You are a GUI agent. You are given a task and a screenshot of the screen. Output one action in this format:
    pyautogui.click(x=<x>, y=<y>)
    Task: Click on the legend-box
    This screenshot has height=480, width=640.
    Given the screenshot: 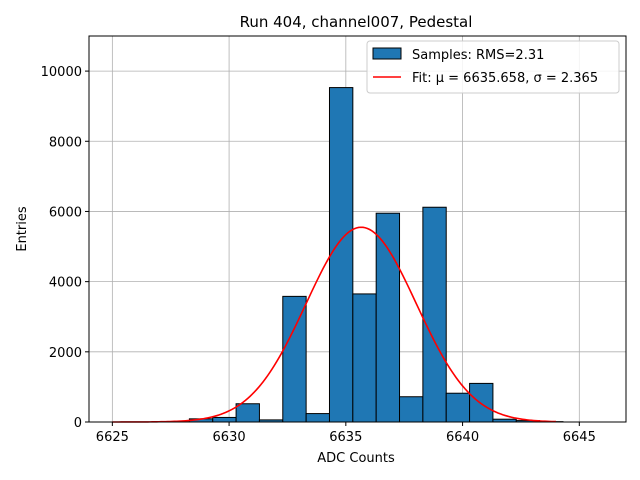 What is the action you would take?
    pyautogui.click(x=493, y=67)
    